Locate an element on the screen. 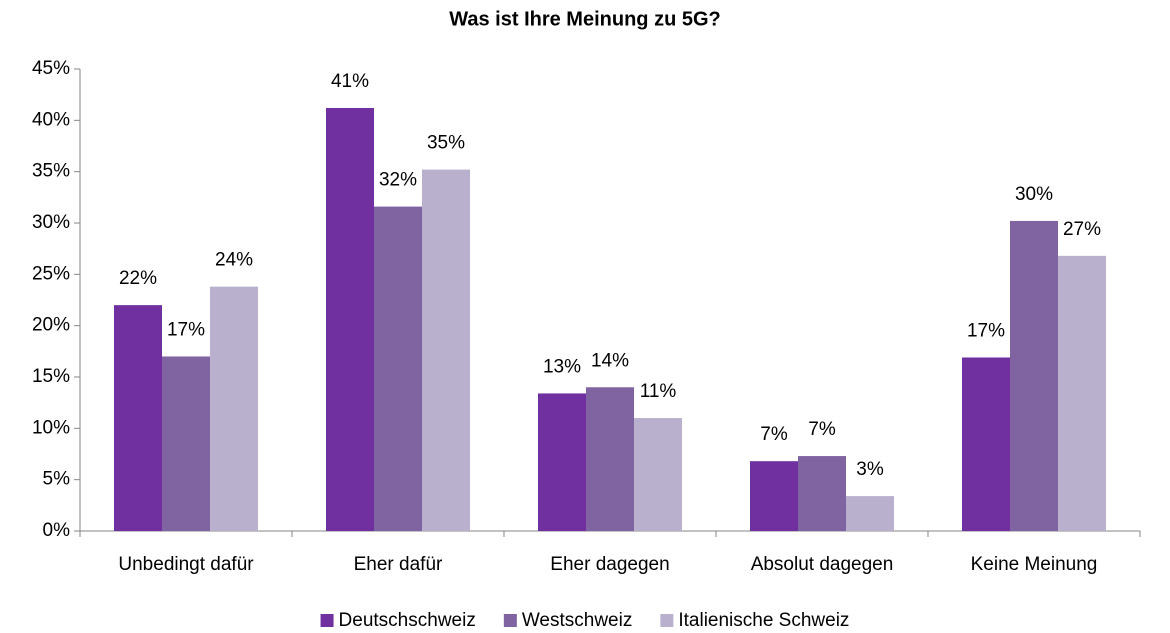  y-tick-label: 30% is located at coordinates (51, 222).